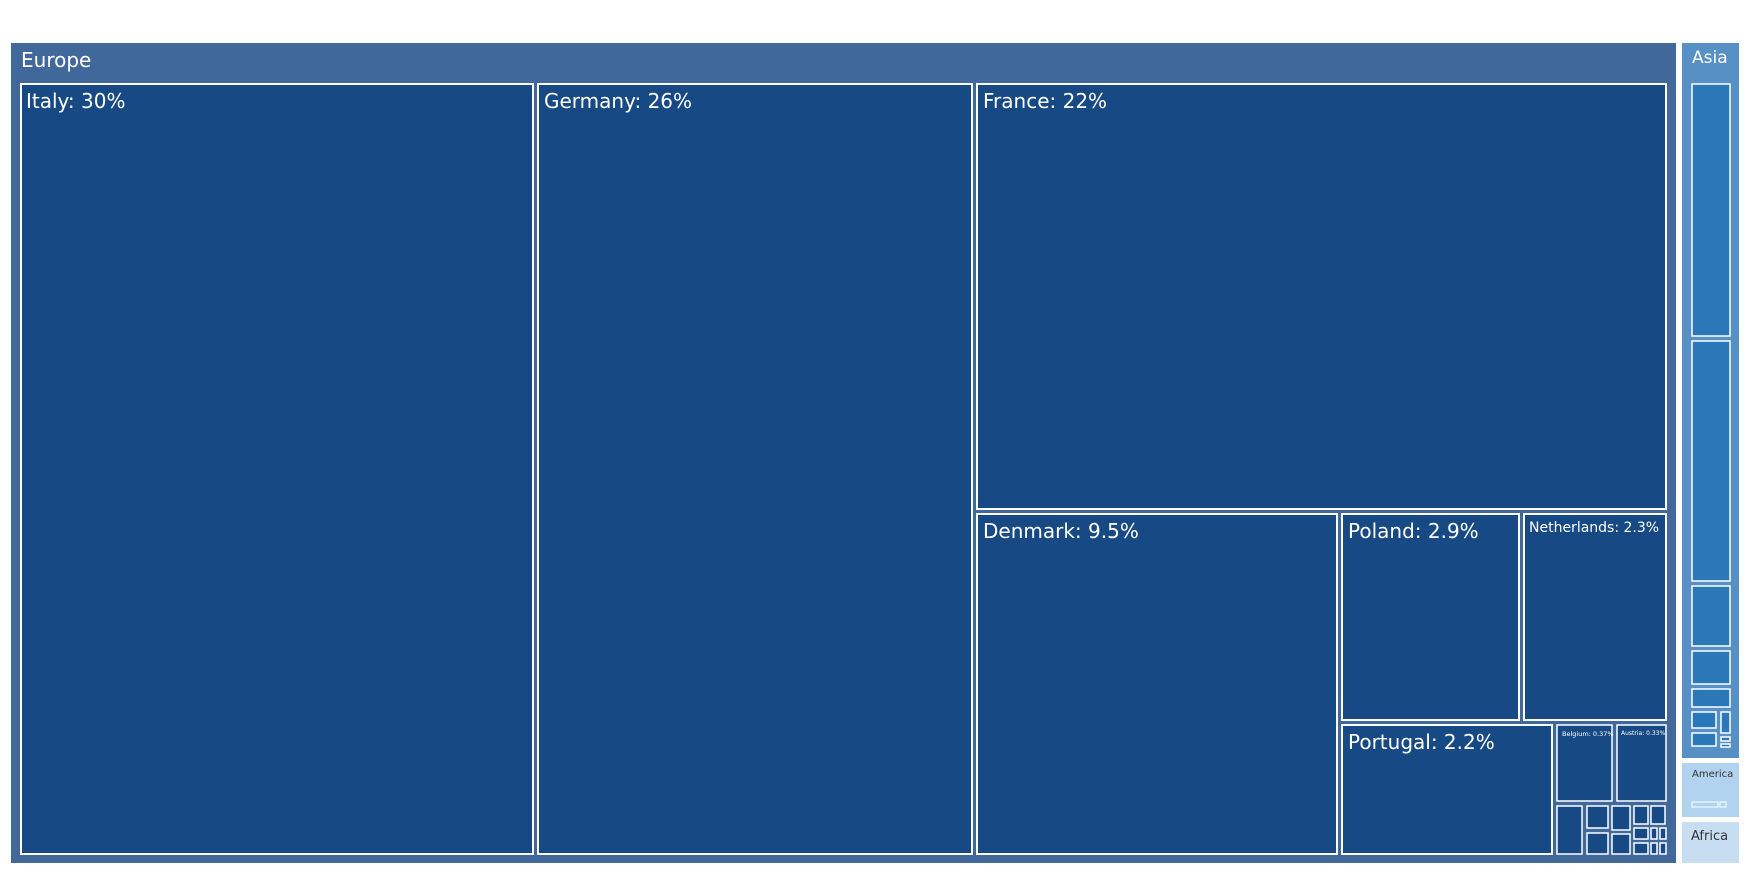 This screenshot has height=875, width=1750. I want to click on group-asia-label: Asia, so click(1710, 58).